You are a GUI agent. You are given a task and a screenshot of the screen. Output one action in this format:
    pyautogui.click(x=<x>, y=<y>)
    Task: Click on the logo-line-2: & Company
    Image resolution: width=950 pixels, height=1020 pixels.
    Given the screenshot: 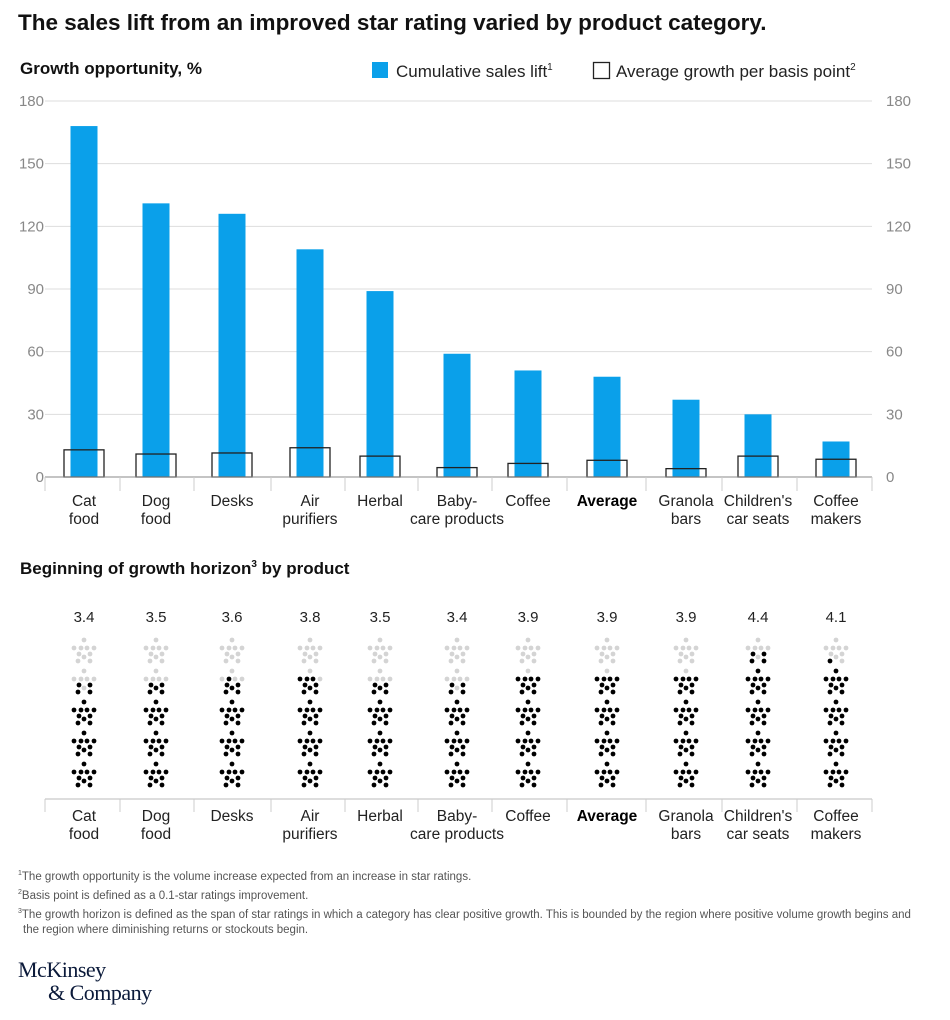 What is the action you would take?
    pyautogui.click(x=100, y=992)
    